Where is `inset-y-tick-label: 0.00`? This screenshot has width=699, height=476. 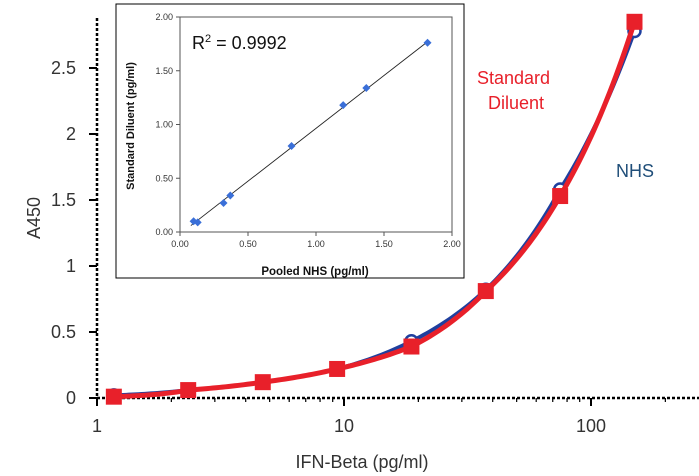
inset-y-tick-label: 0.00 is located at coordinates (164, 232).